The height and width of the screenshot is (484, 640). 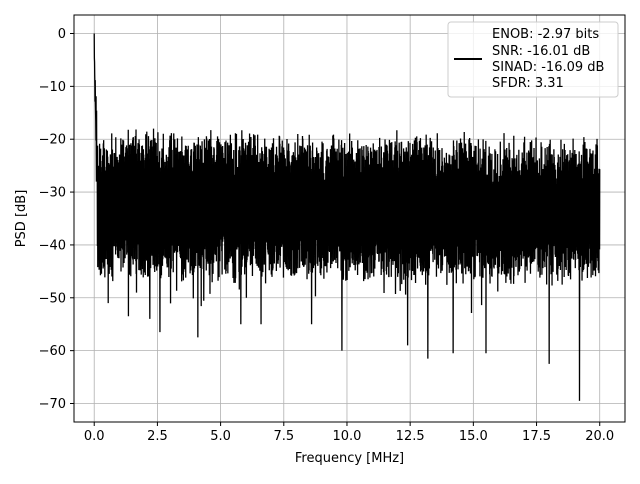 What do you see at coordinates (599, 436) in the screenshot?
I see `x-tick-label: 20.0` at bounding box center [599, 436].